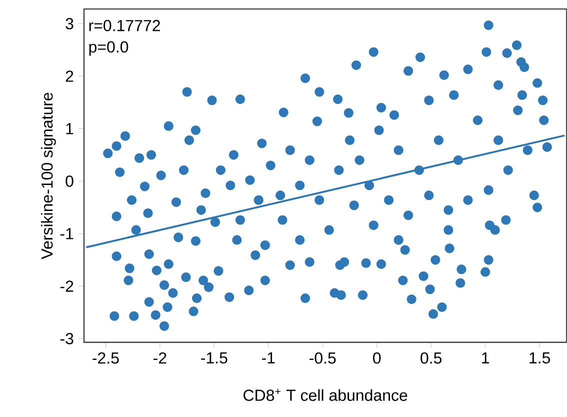 The image size is (567, 417). Describe the element at coordinates (67, 234) in the screenshot. I see `y-tick-label: -1` at that location.